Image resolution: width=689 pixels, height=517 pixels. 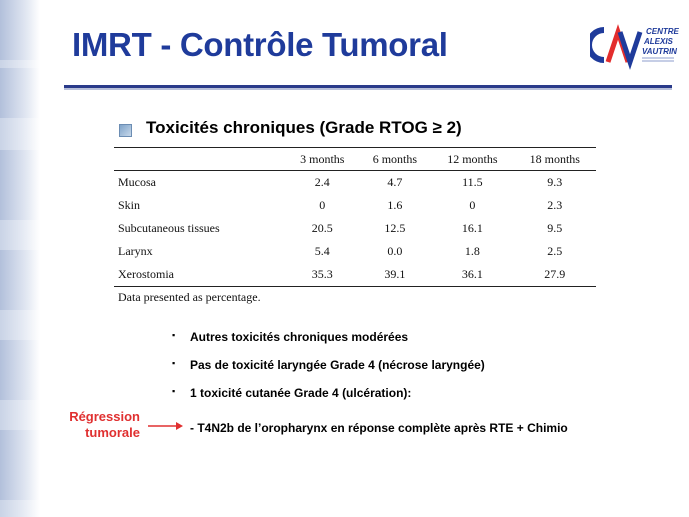 What do you see at coordinates (472, 251) in the screenshot?
I see `table-cell: 1.8` at bounding box center [472, 251].